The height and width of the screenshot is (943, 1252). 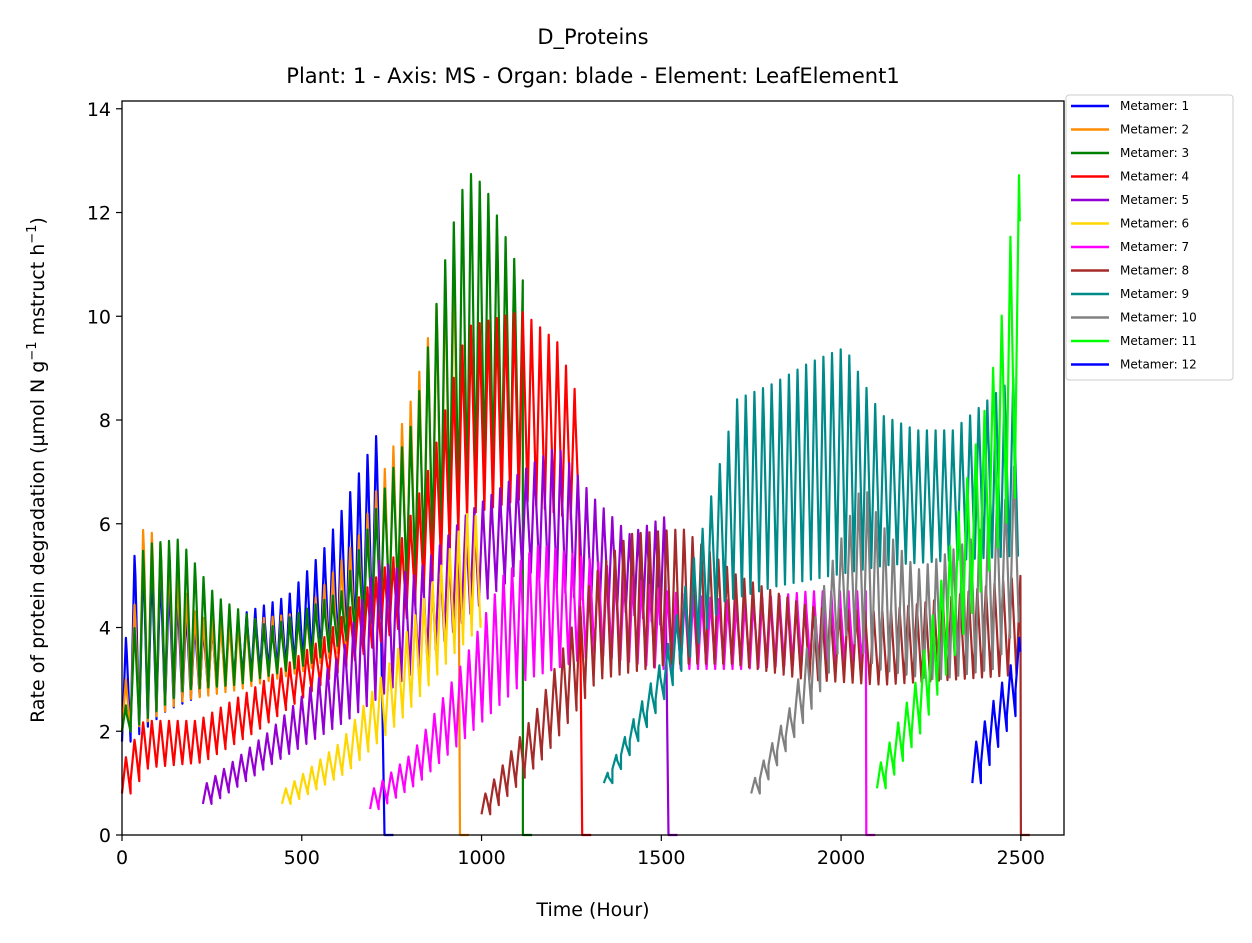 I want to click on y-tick-label: 10, so click(x=99, y=317).